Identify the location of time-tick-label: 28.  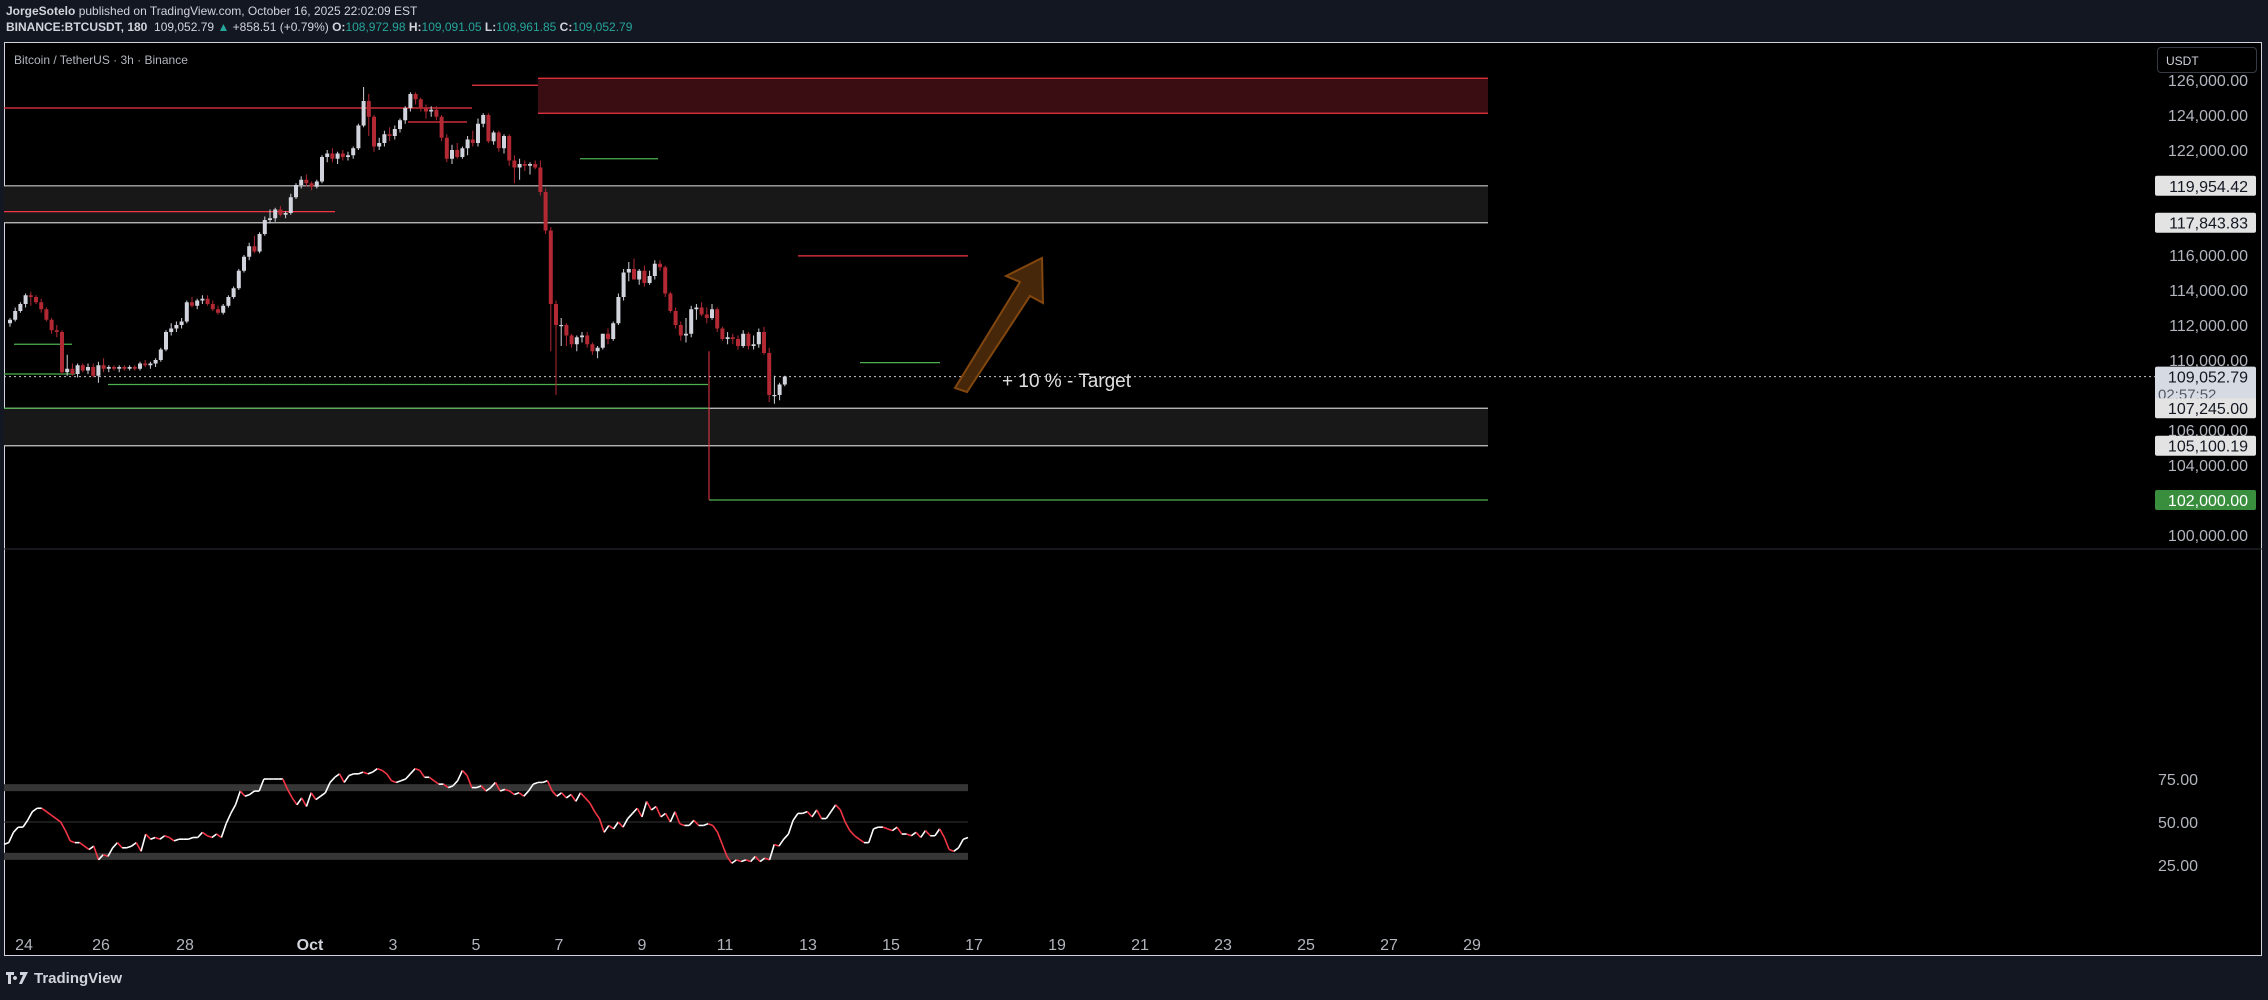
(185, 945).